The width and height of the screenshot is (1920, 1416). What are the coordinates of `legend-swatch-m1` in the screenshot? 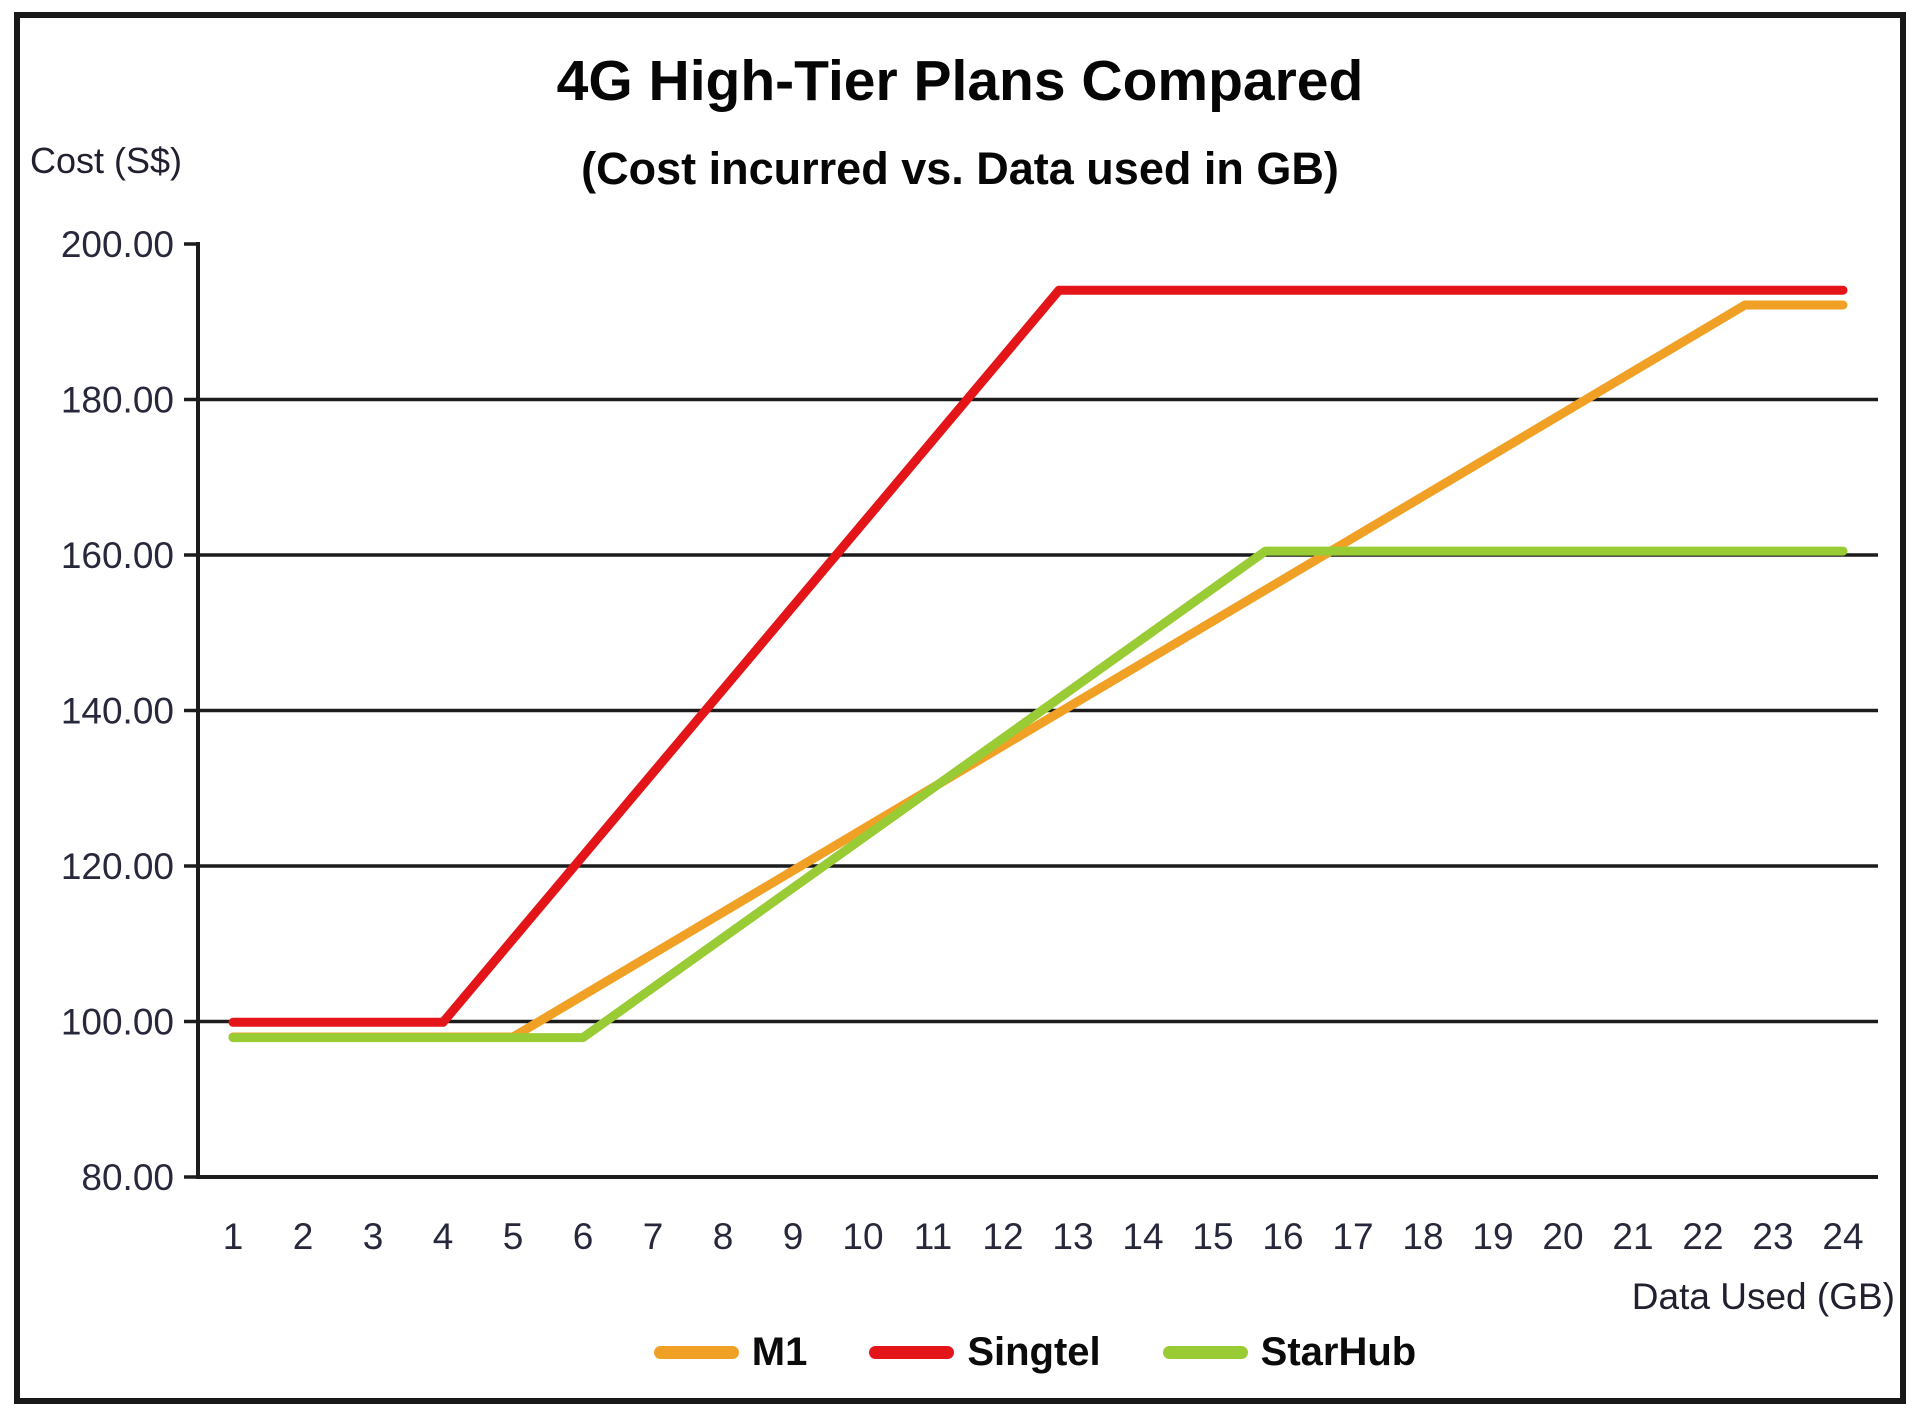 It's located at (696, 1352).